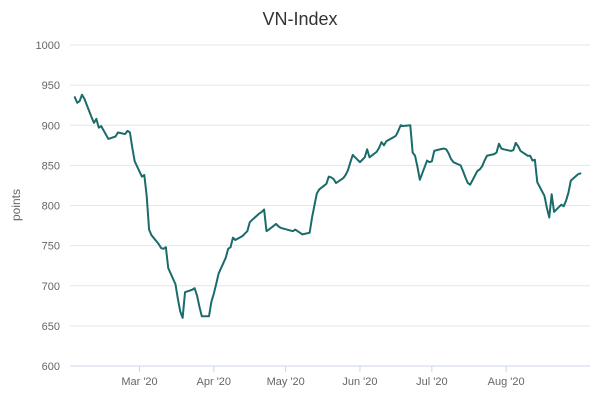 The height and width of the screenshot is (400, 600). Describe the element at coordinates (51, 367) in the screenshot. I see `y-tick-label: 600` at that location.